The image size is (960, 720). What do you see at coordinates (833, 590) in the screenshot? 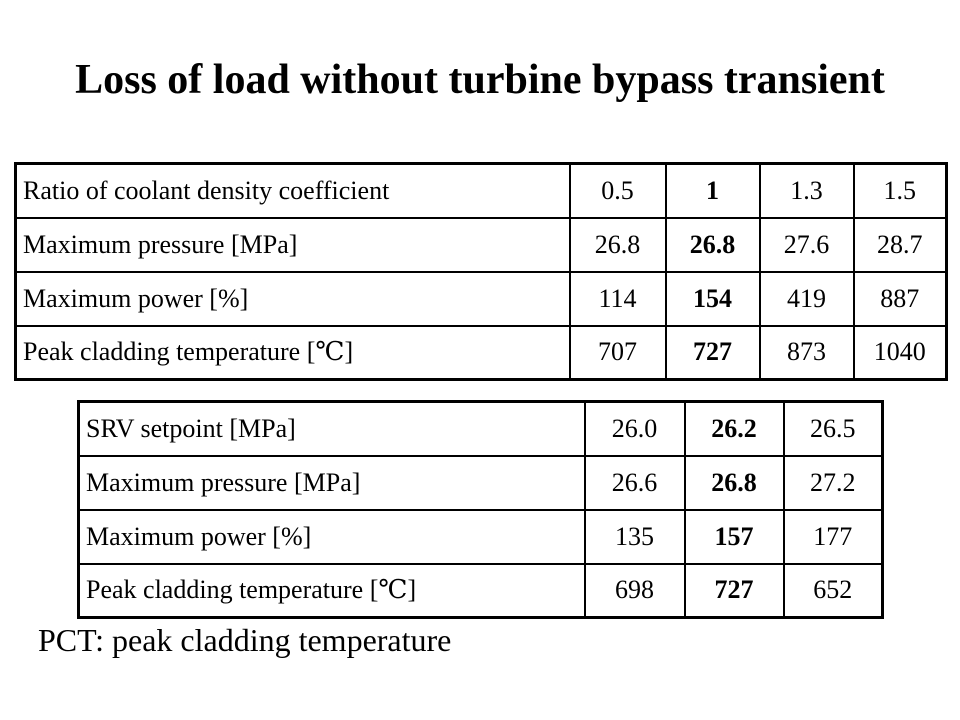
I see `table-cell: 652` at bounding box center [833, 590].